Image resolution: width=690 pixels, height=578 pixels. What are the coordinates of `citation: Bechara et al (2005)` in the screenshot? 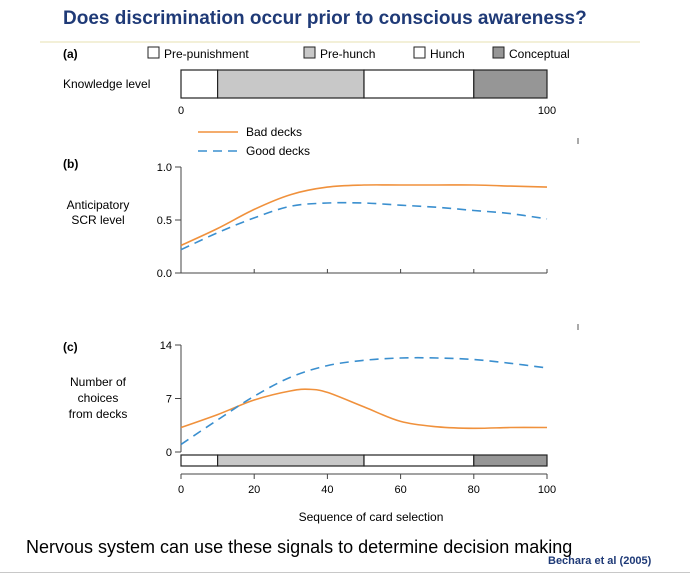 It's located at (600, 561).